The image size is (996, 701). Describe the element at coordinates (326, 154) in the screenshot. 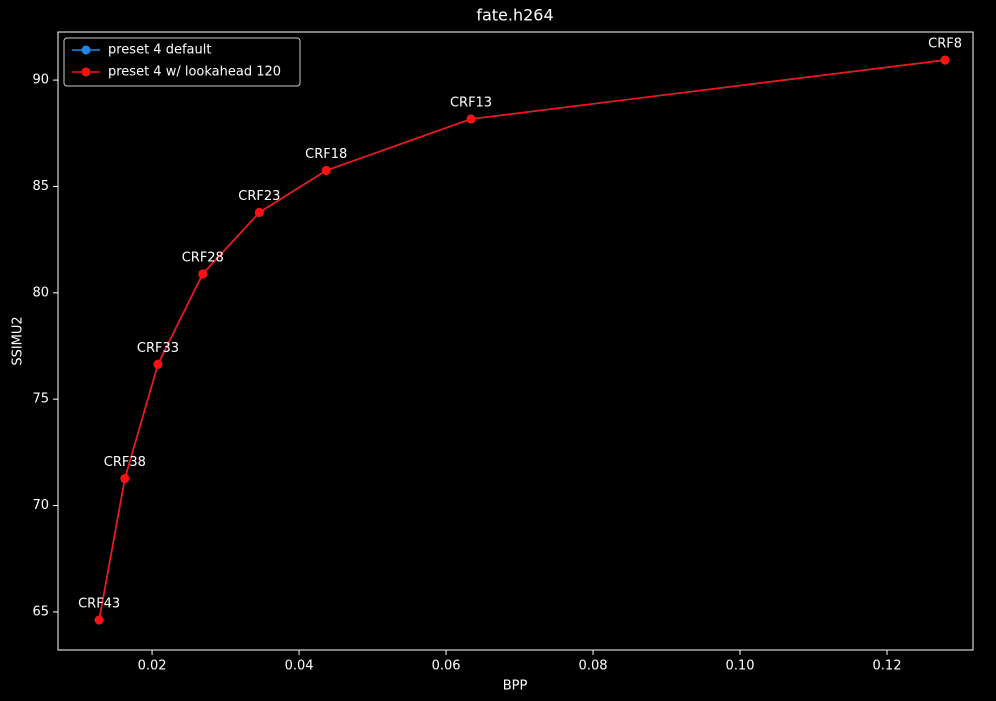

I see `point-annotation: CRF18` at that location.